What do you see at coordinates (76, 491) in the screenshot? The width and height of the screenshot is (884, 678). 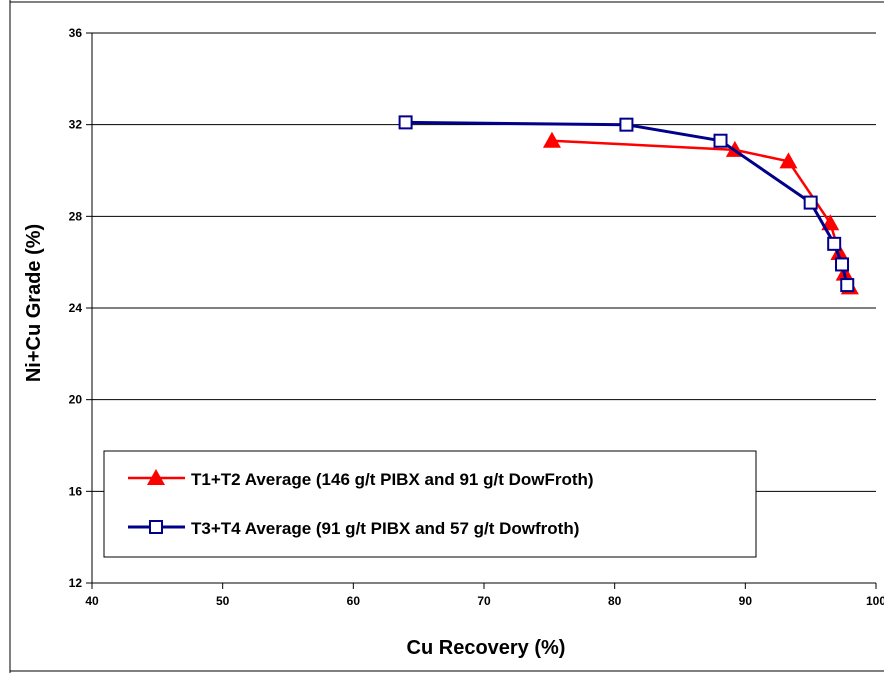 I see `y-tick-label-16: 16` at bounding box center [76, 491].